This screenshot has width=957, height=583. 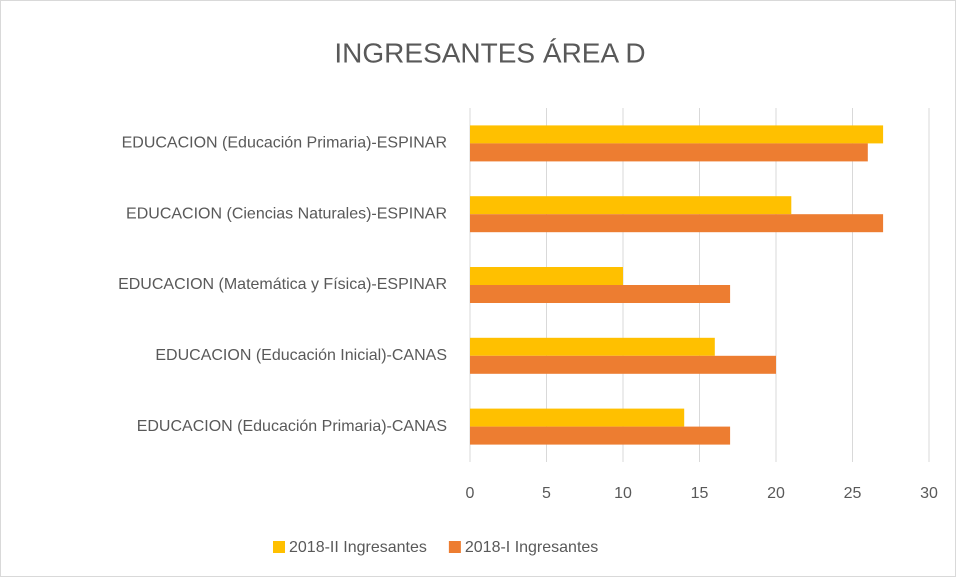 I want to click on legend-label: 2018-I Ingresantes, so click(x=531, y=547).